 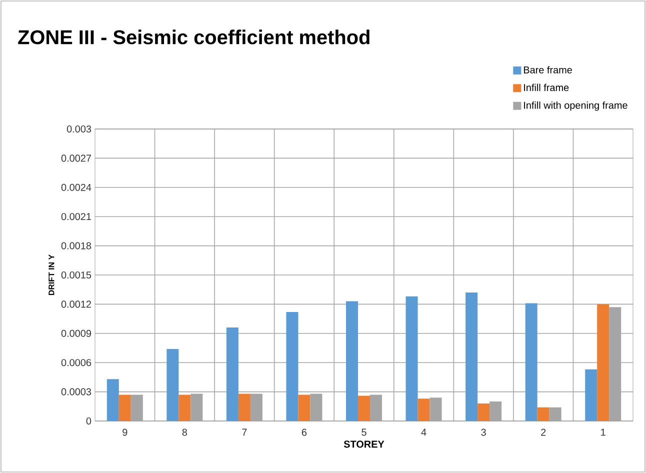 I want to click on x-tick-label: 5, so click(x=364, y=432).